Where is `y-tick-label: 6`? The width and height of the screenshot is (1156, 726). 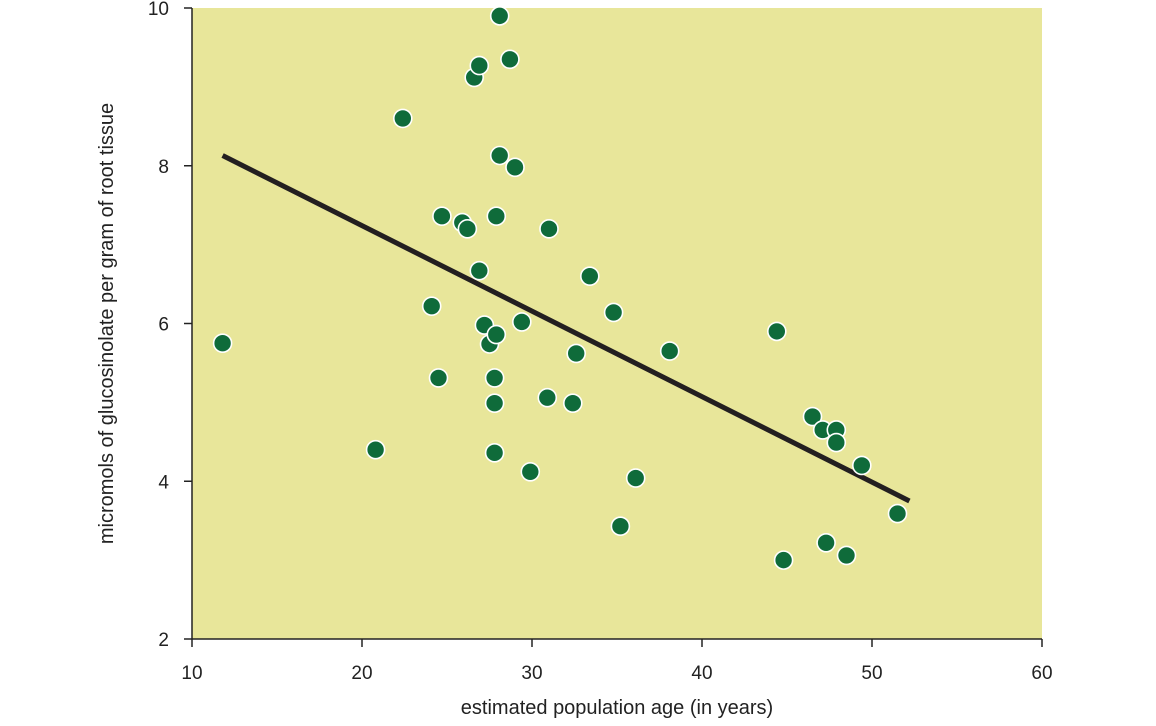
y-tick-label: 6 is located at coordinates (163, 325).